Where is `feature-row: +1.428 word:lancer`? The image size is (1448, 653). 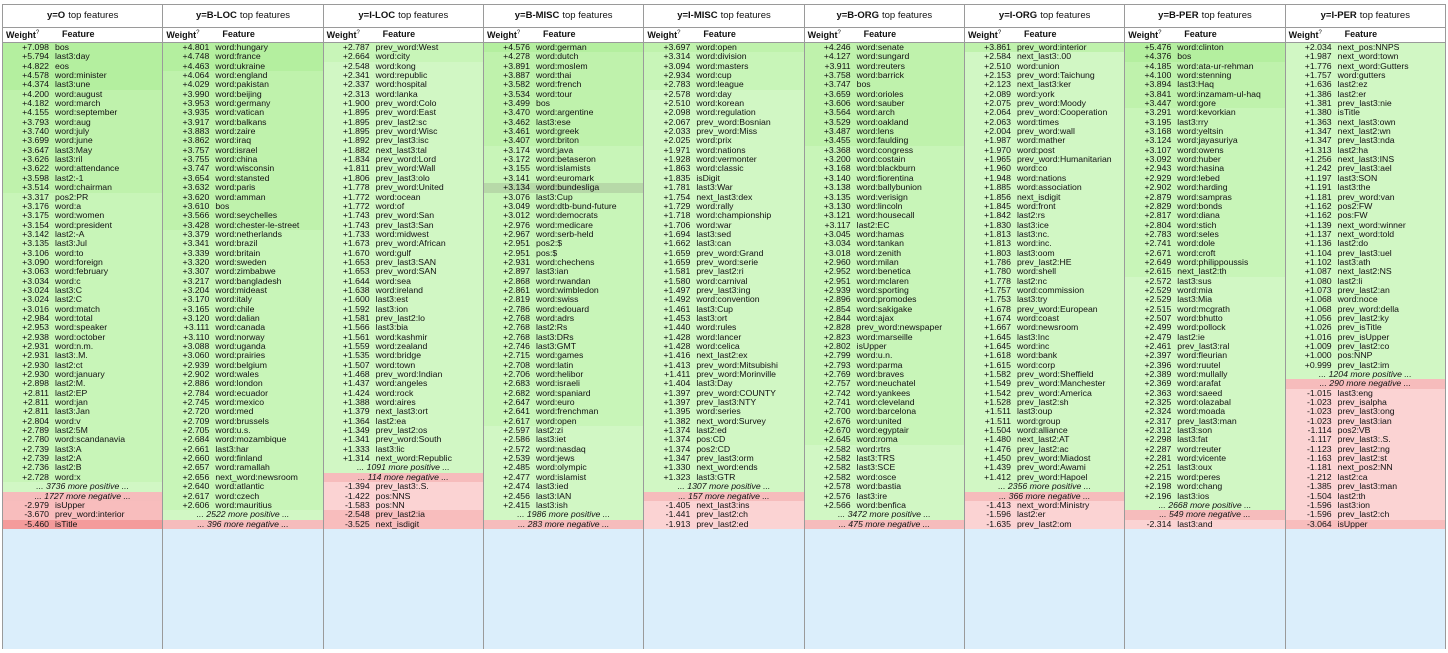 feature-row: +1.428 word:lancer is located at coordinates (724, 336).